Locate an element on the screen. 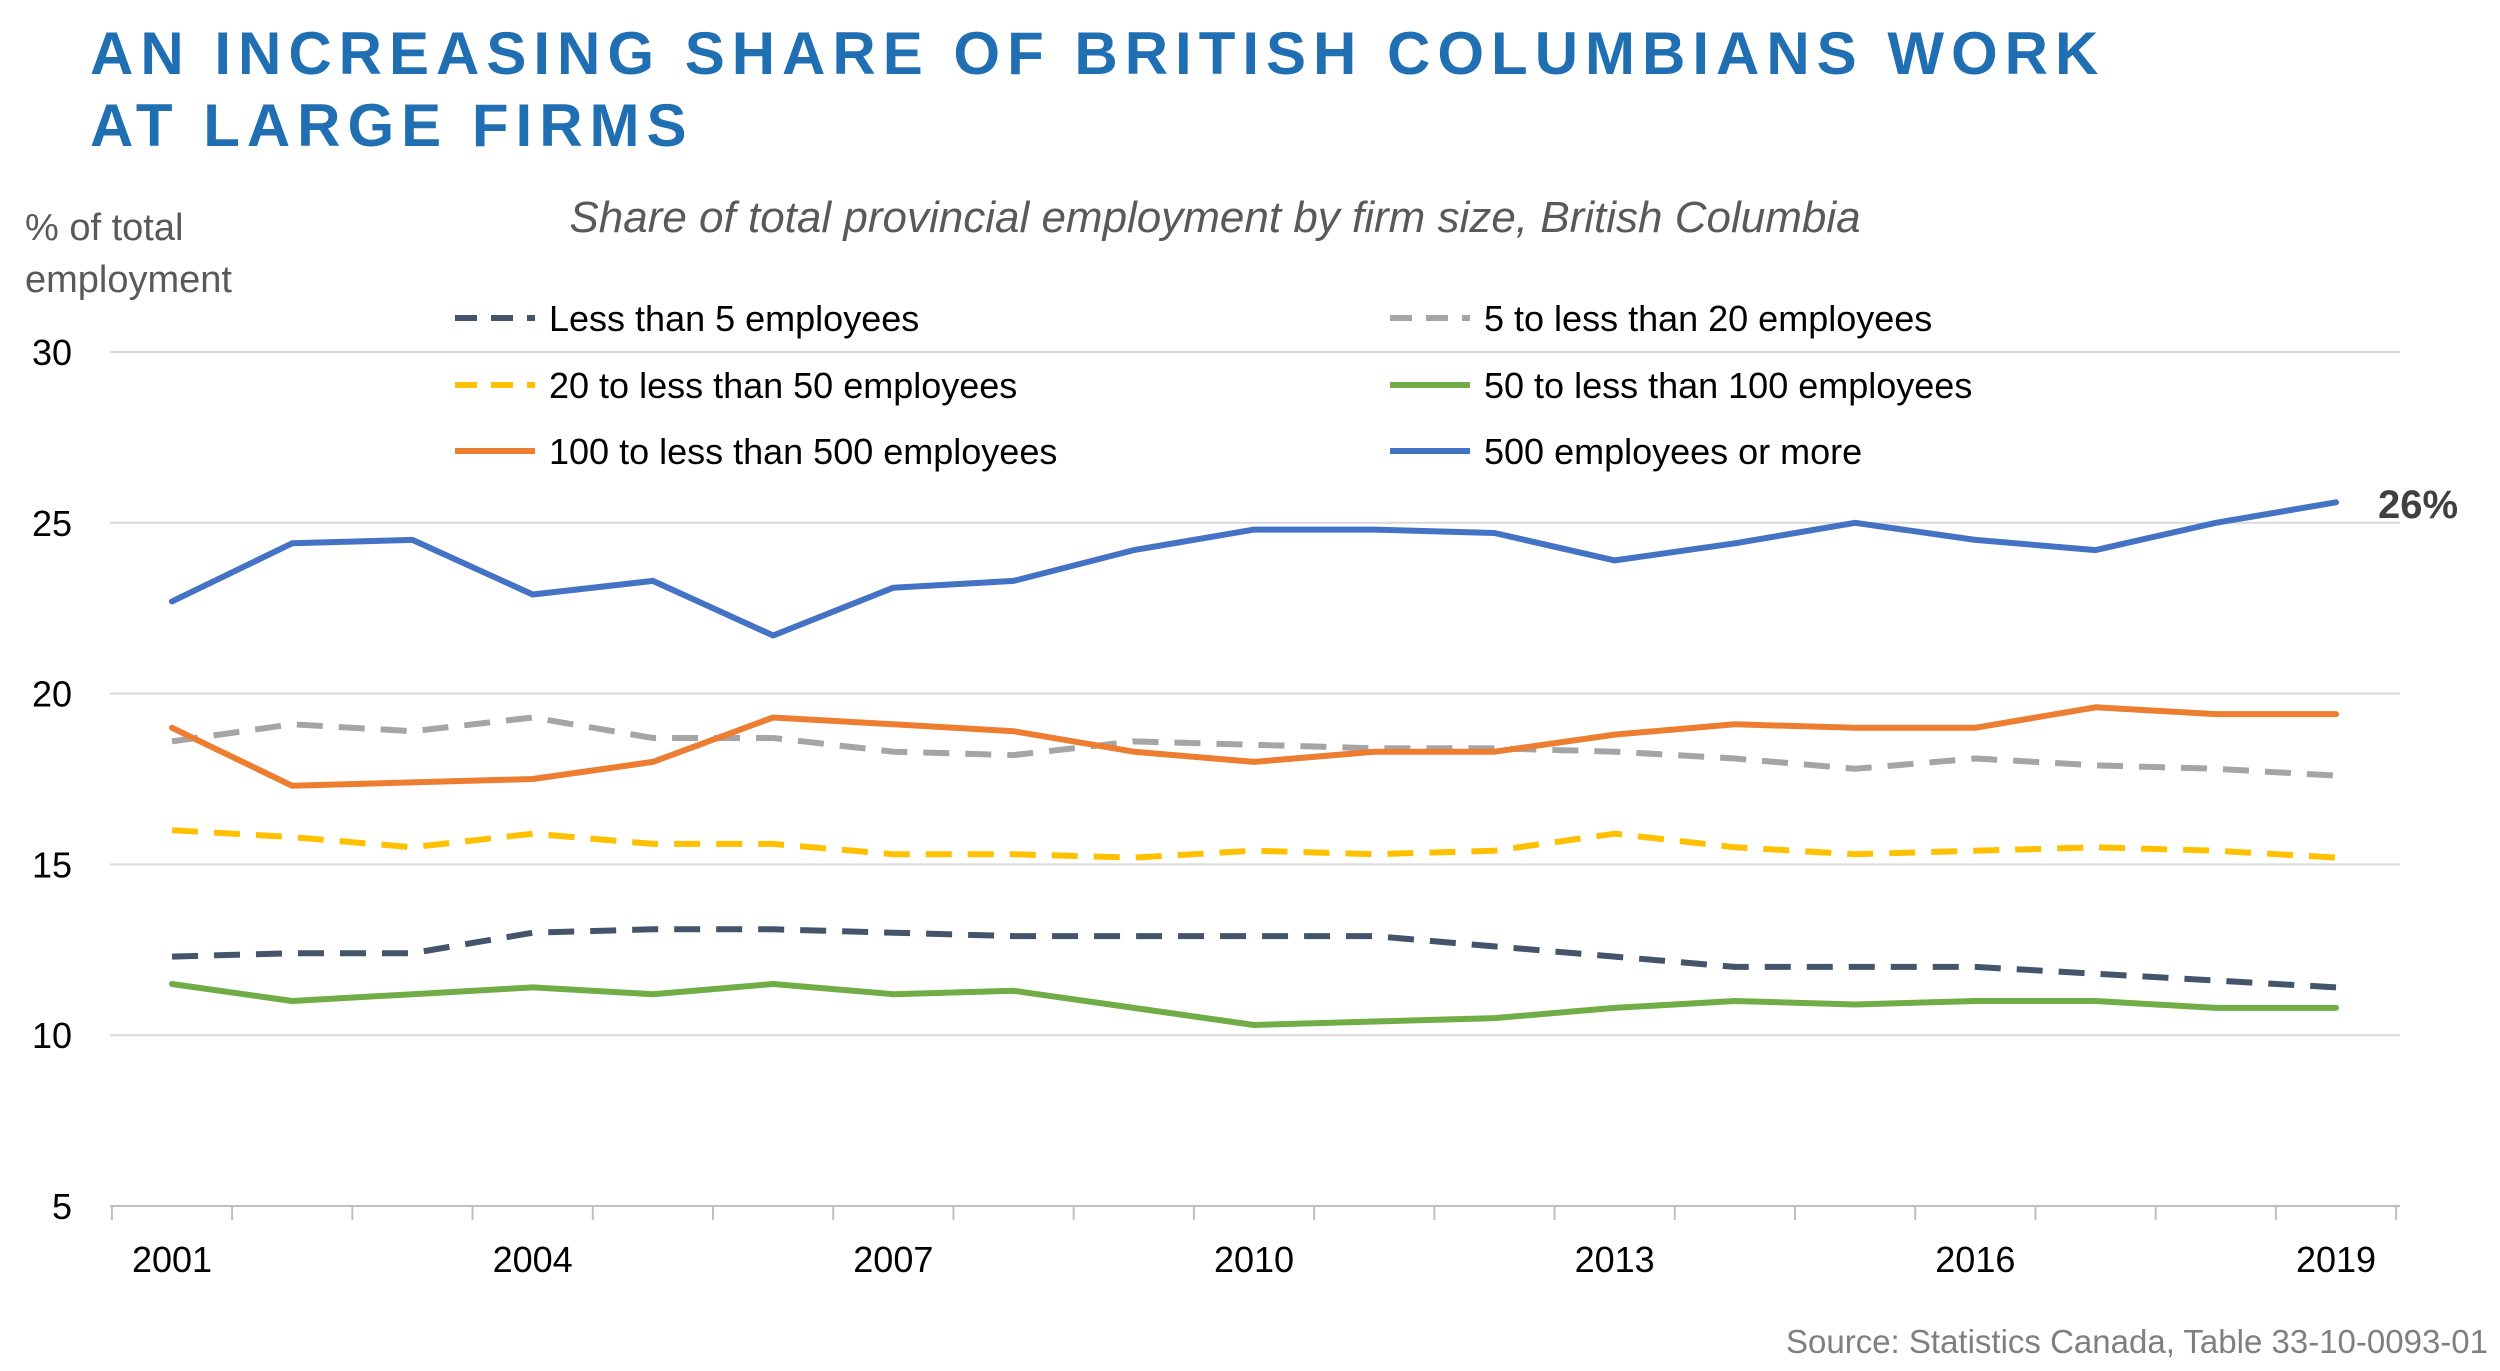 The width and height of the screenshot is (2500, 1371). y-tick-label: 15 is located at coordinates (52, 864).